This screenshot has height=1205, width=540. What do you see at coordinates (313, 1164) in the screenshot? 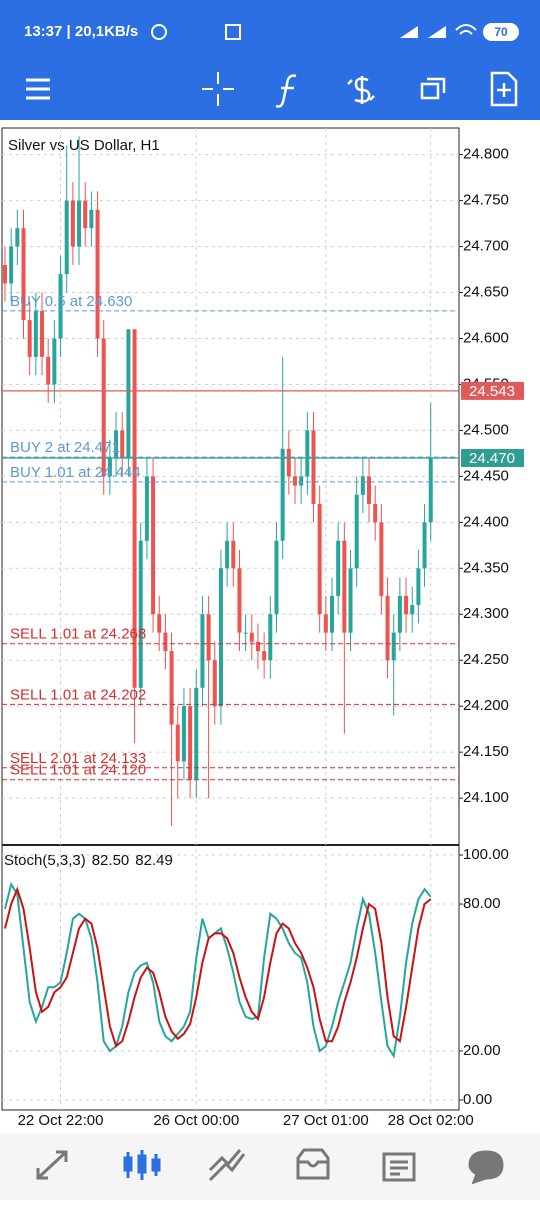
I see `nav-history` at bounding box center [313, 1164].